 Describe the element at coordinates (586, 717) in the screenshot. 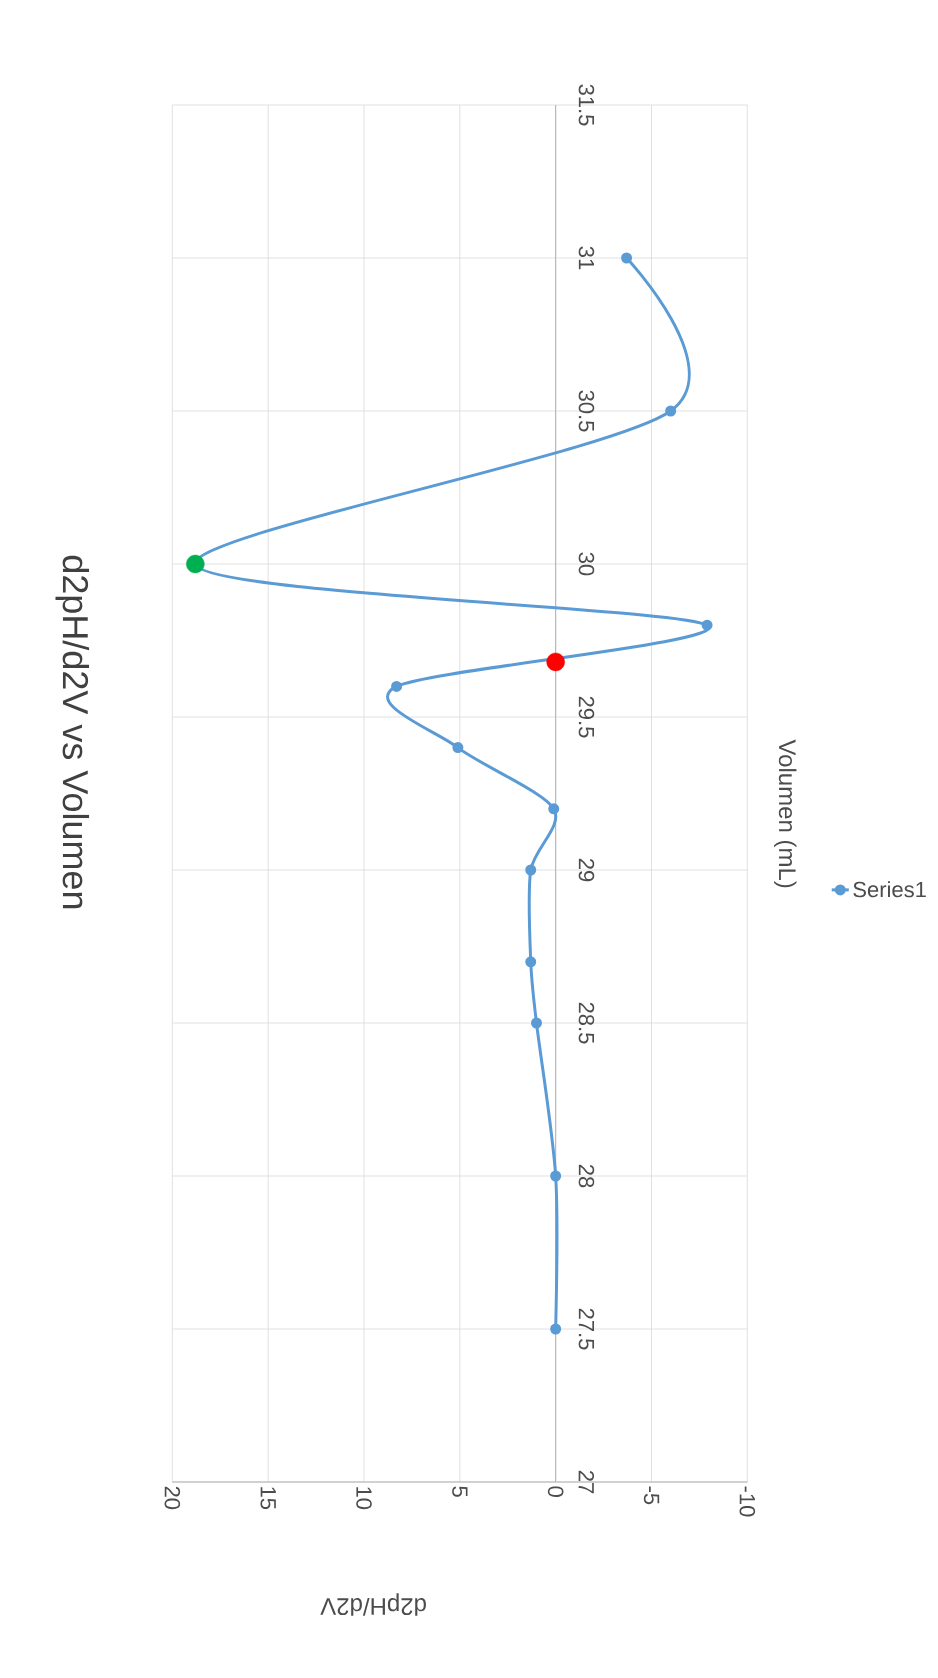

I see `y-tick-label: 29.5` at that location.